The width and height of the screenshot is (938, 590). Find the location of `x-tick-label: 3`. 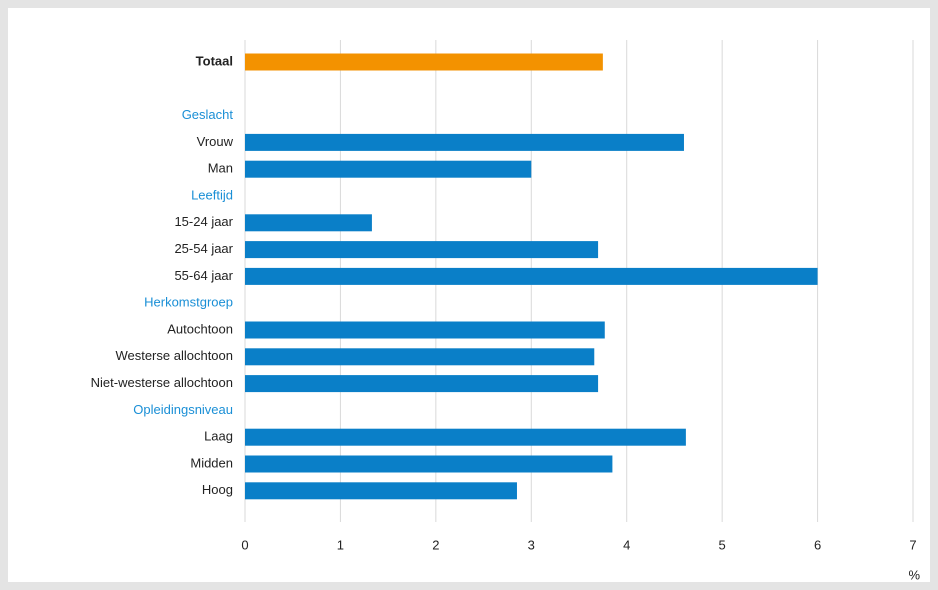

x-tick-label: 3 is located at coordinates (531, 544).